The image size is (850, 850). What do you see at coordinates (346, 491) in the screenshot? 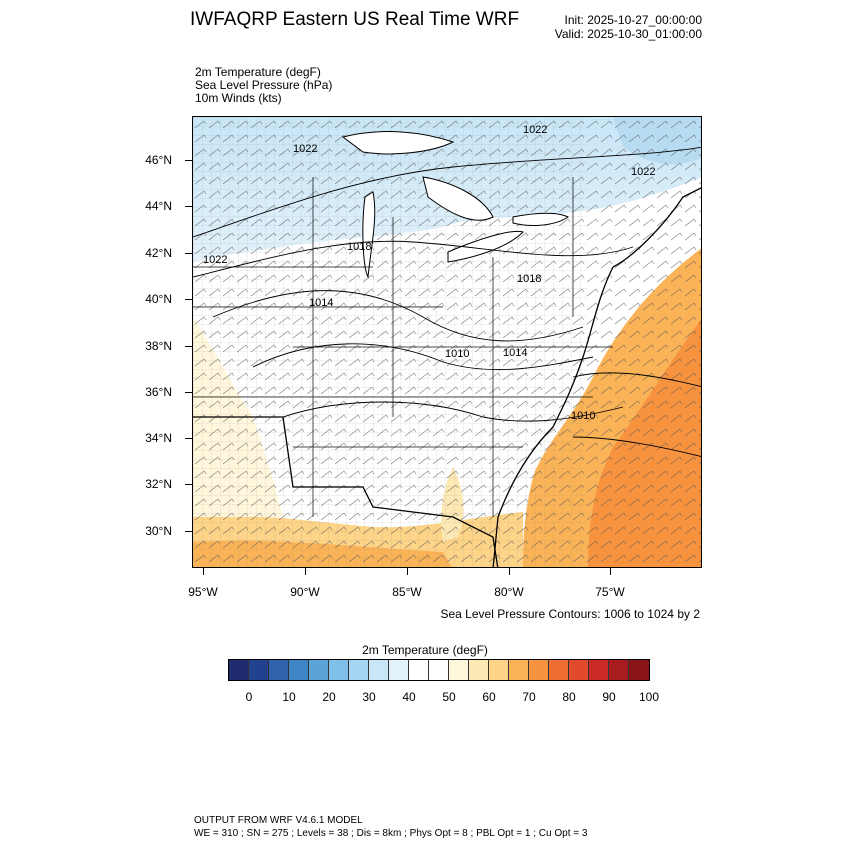
I see `gulf-coastline` at bounding box center [346, 491].